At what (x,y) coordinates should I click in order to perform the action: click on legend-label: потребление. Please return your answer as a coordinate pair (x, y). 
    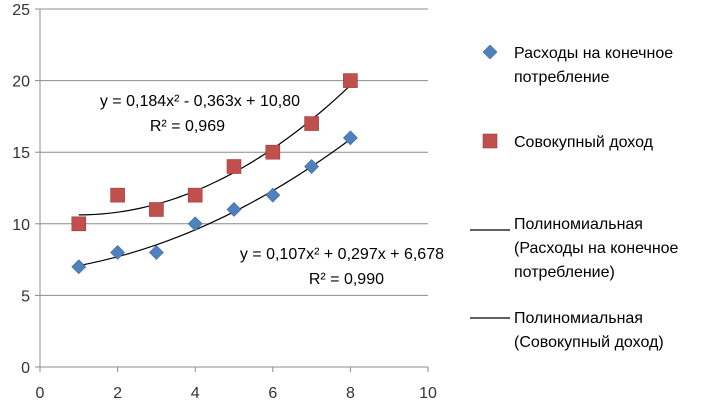
    Looking at the image, I should click on (562, 77).